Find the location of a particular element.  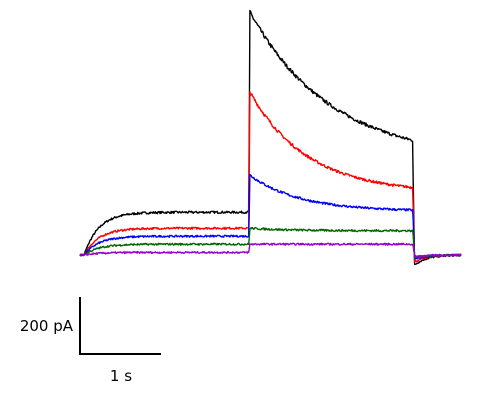

scale-bar-x-label: 1 s is located at coordinates (121, 376).